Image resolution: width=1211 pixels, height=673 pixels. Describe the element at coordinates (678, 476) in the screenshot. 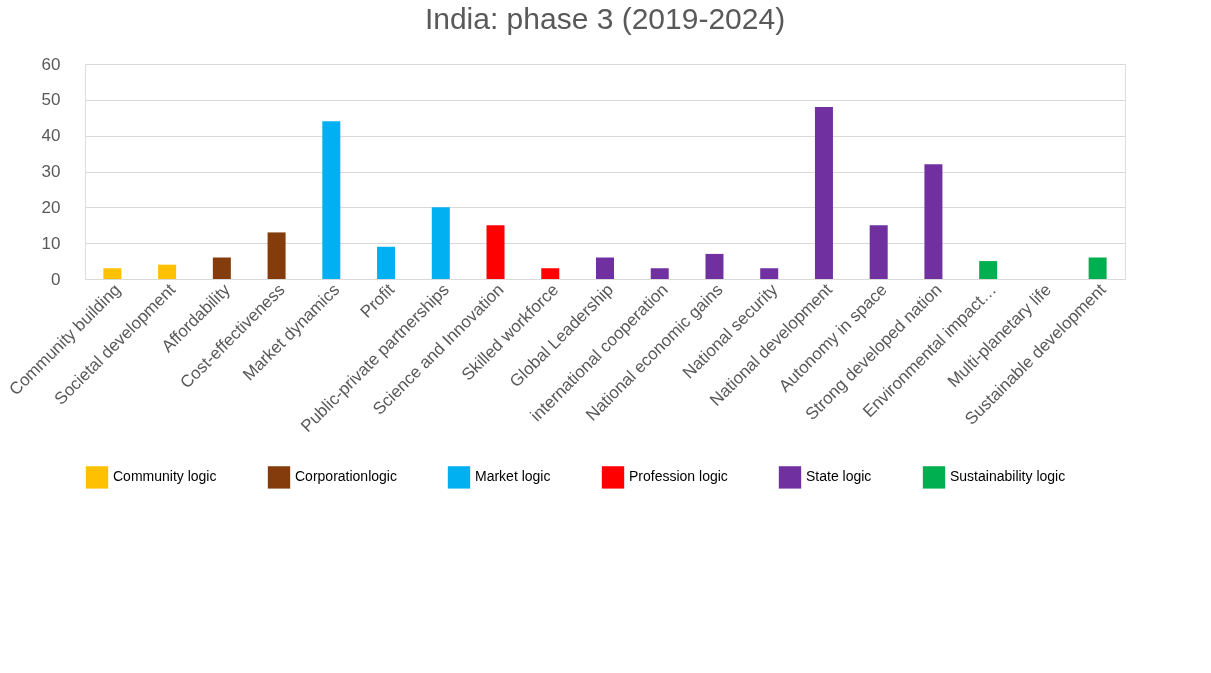

I see `legend-label: Profession logic` at that location.